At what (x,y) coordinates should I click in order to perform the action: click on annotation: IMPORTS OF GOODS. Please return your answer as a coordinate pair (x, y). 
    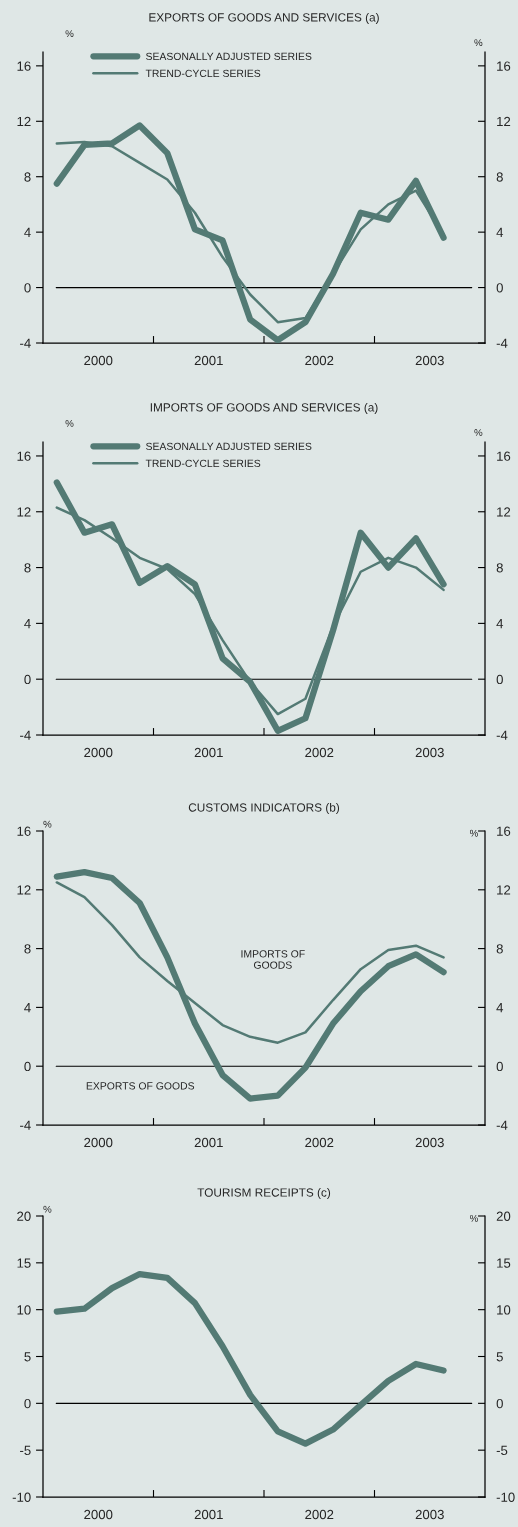
    Looking at the image, I should click on (273, 959).